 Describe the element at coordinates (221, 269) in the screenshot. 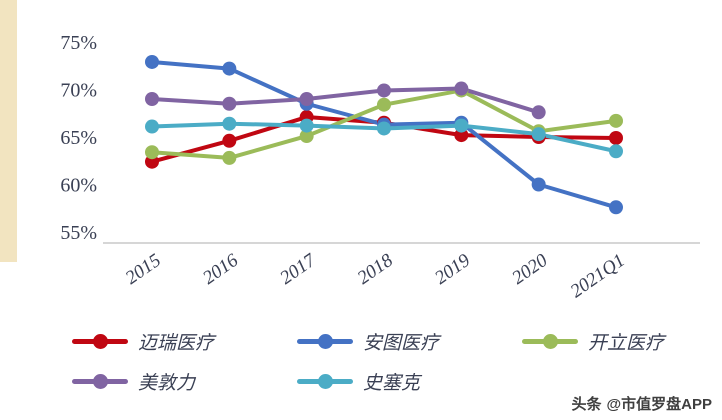

I see `svg-text: 2016` at that location.